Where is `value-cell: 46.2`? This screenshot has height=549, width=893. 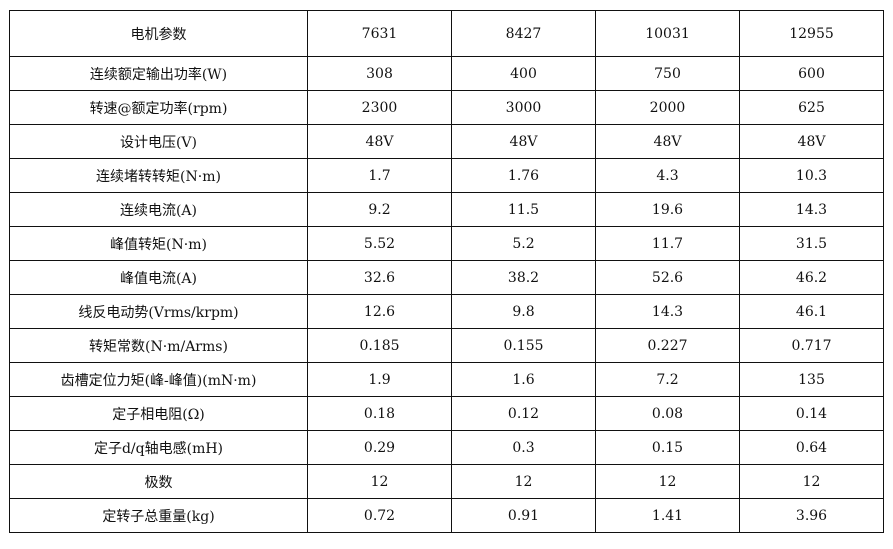
value-cell: 46.2 is located at coordinates (811, 277).